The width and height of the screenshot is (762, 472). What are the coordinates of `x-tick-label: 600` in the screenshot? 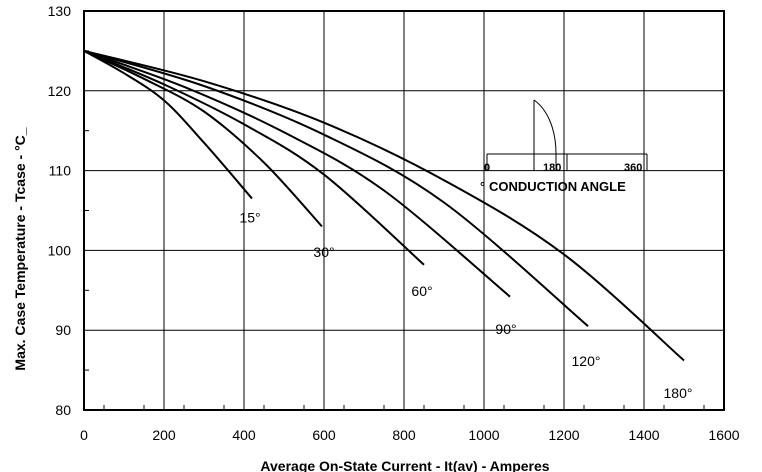 It's located at (324, 435).